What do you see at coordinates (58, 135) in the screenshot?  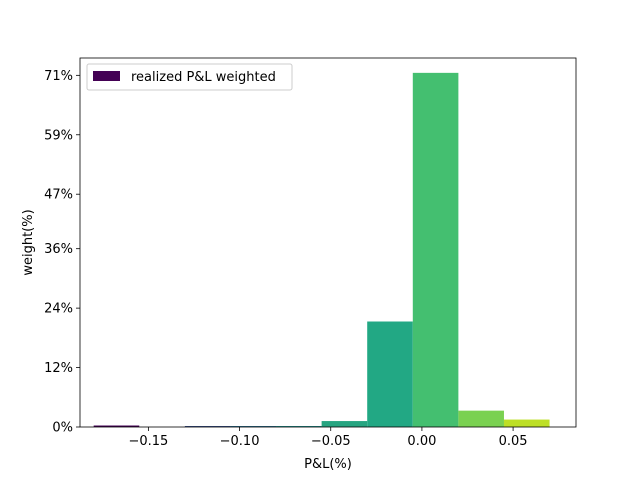 I see `y-tick-label-5: 59%` at bounding box center [58, 135].